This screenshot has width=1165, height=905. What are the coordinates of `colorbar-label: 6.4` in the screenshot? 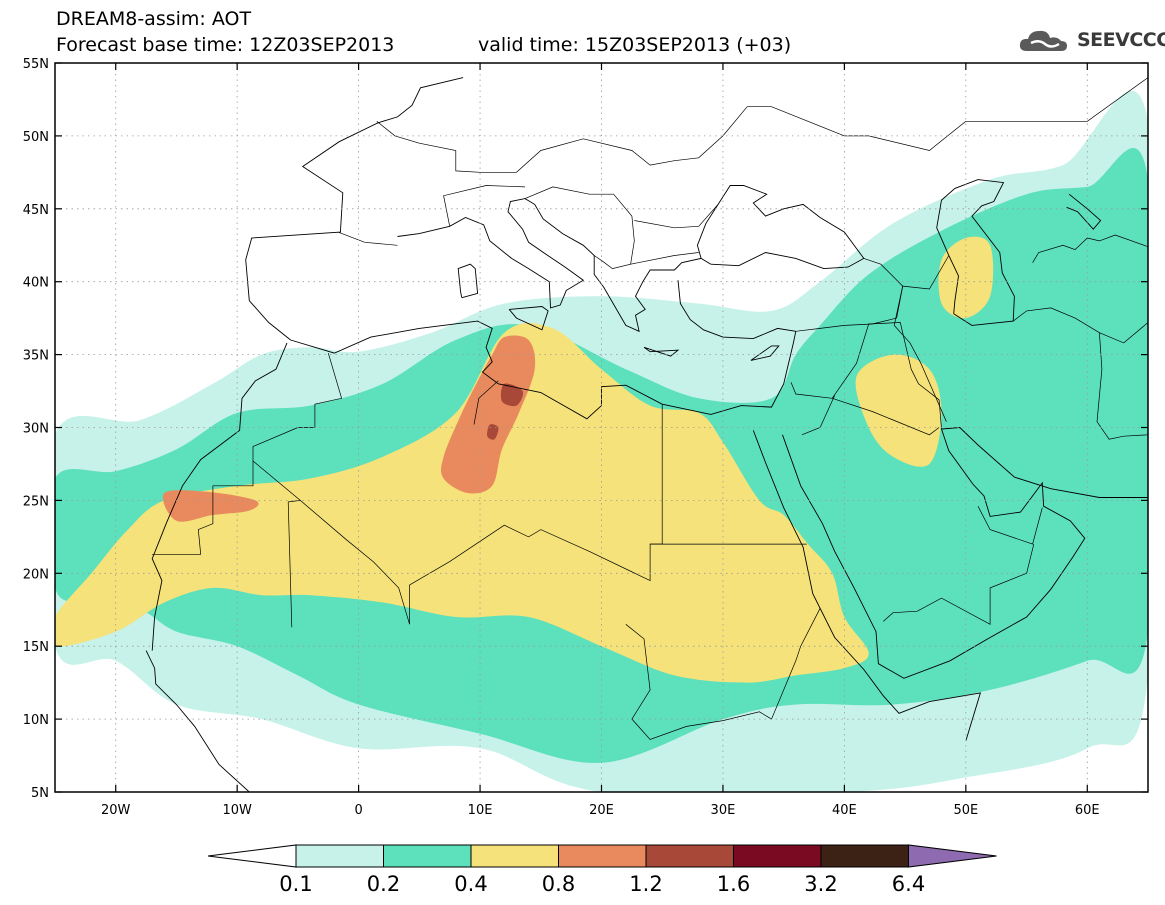 It's located at (908, 884).